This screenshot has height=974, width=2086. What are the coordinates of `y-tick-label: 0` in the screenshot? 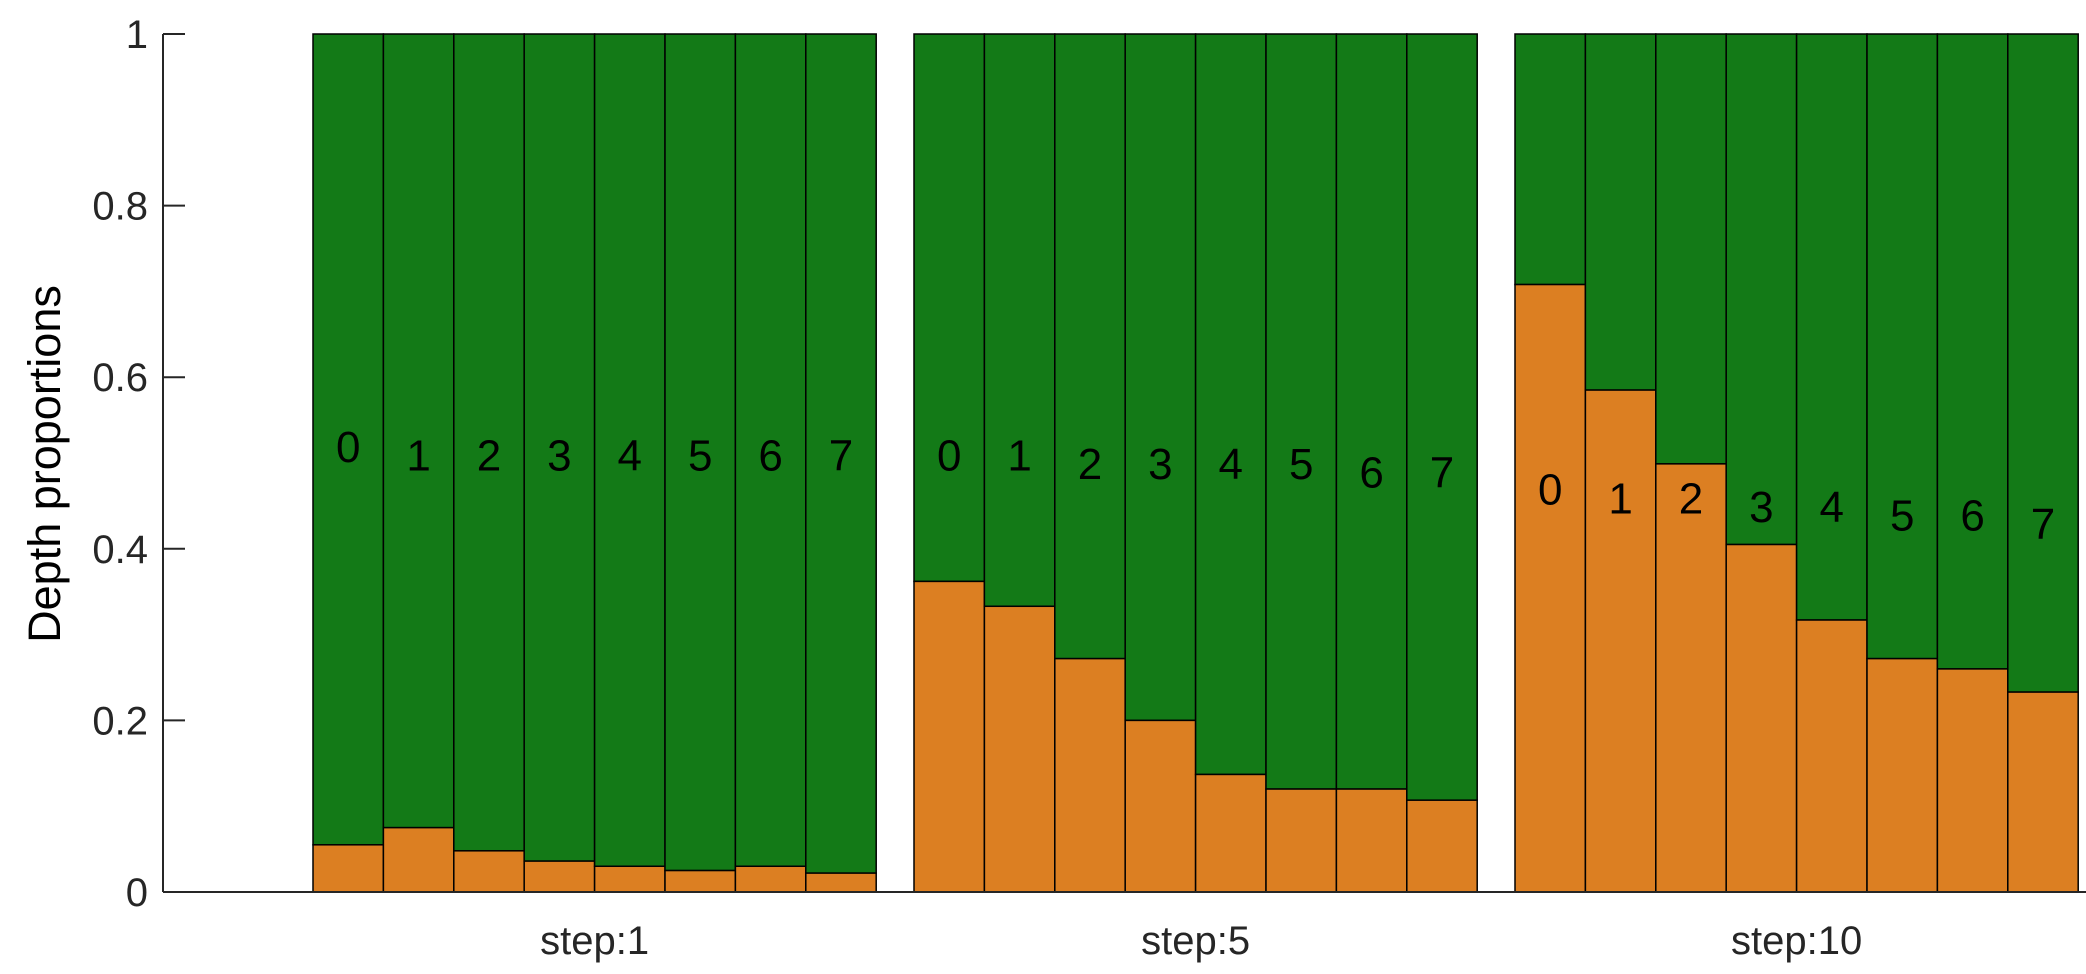 It's located at (137, 893).